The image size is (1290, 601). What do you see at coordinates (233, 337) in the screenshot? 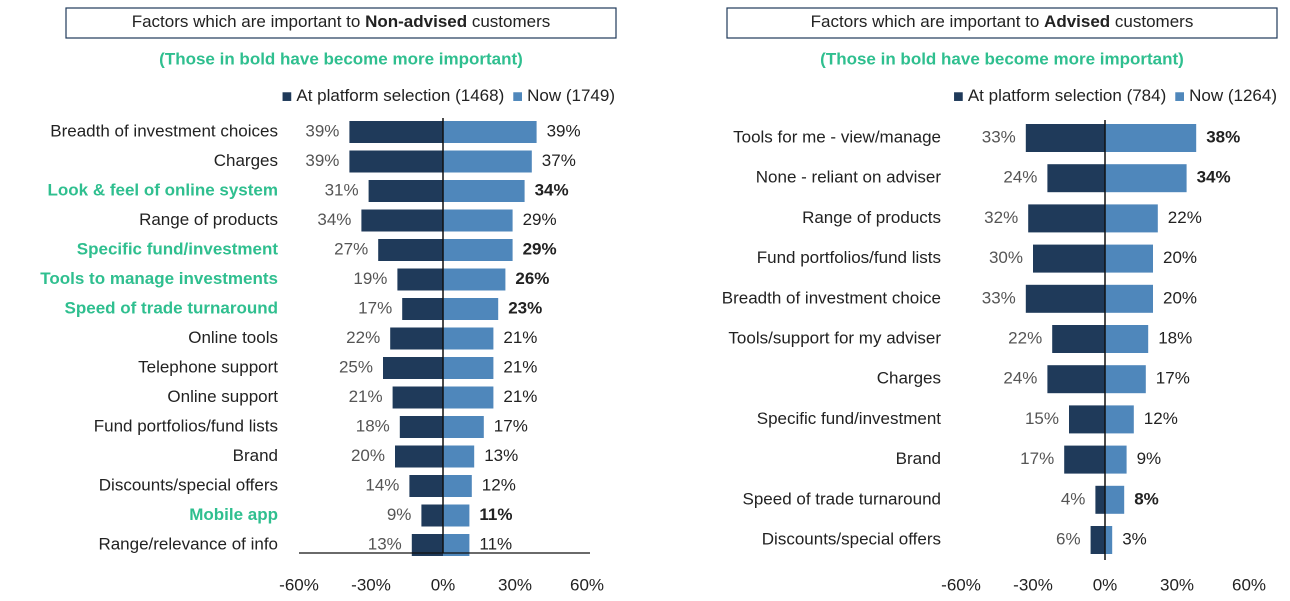
I see `category-label: Online tools` at bounding box center [233, 337].